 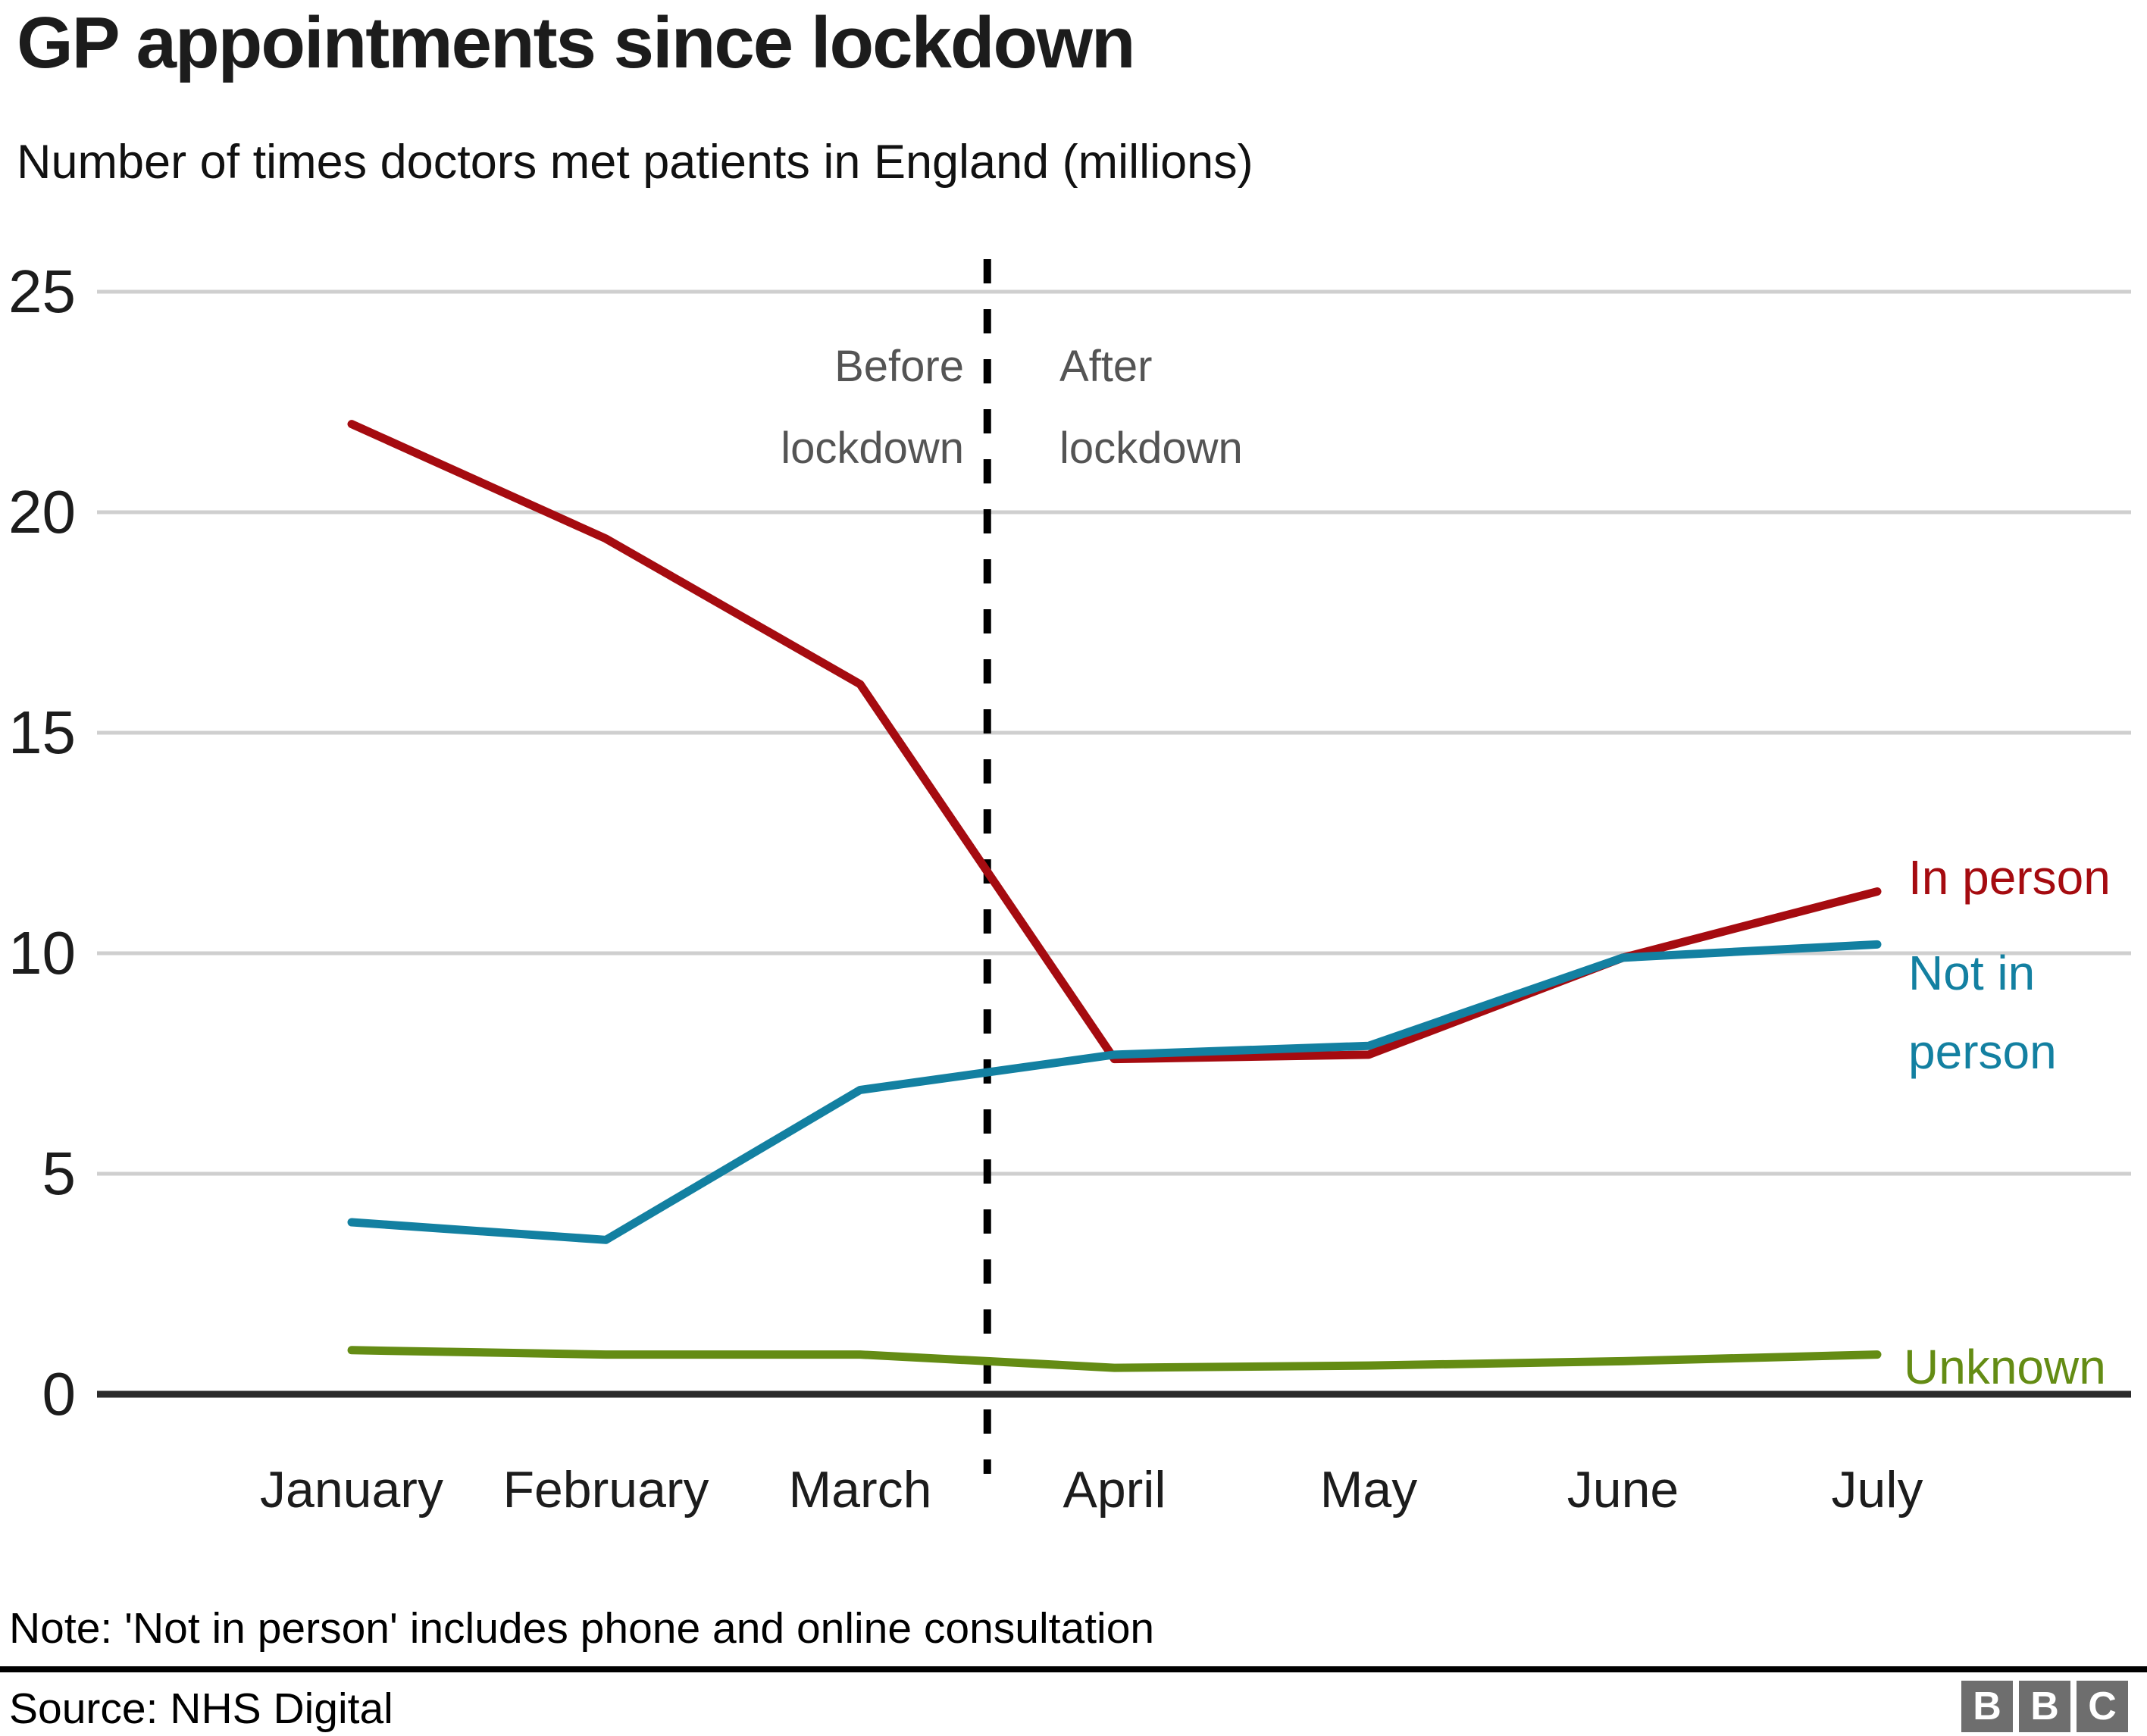 What do you see at coordinates (1877, 1490) in the screenshot?
I see `month-label-july: July` at bounding box center [1877, 1490].